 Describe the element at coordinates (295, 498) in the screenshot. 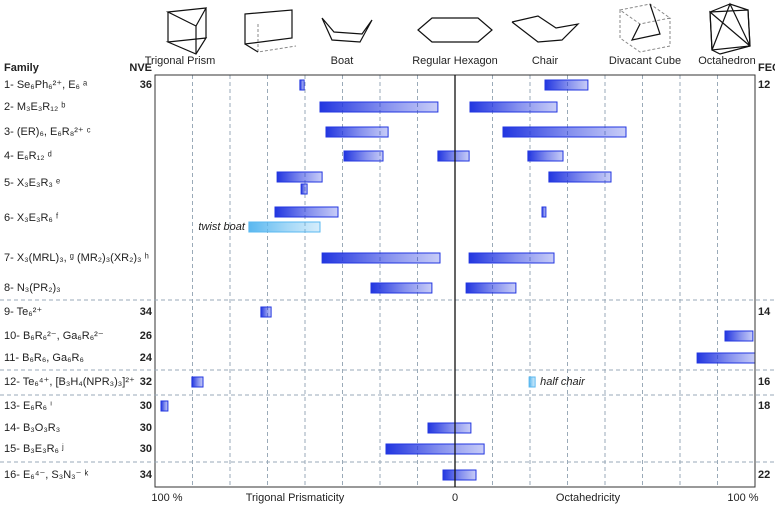

I see `x-label-left: Trigonal Prismaticity` at that location.